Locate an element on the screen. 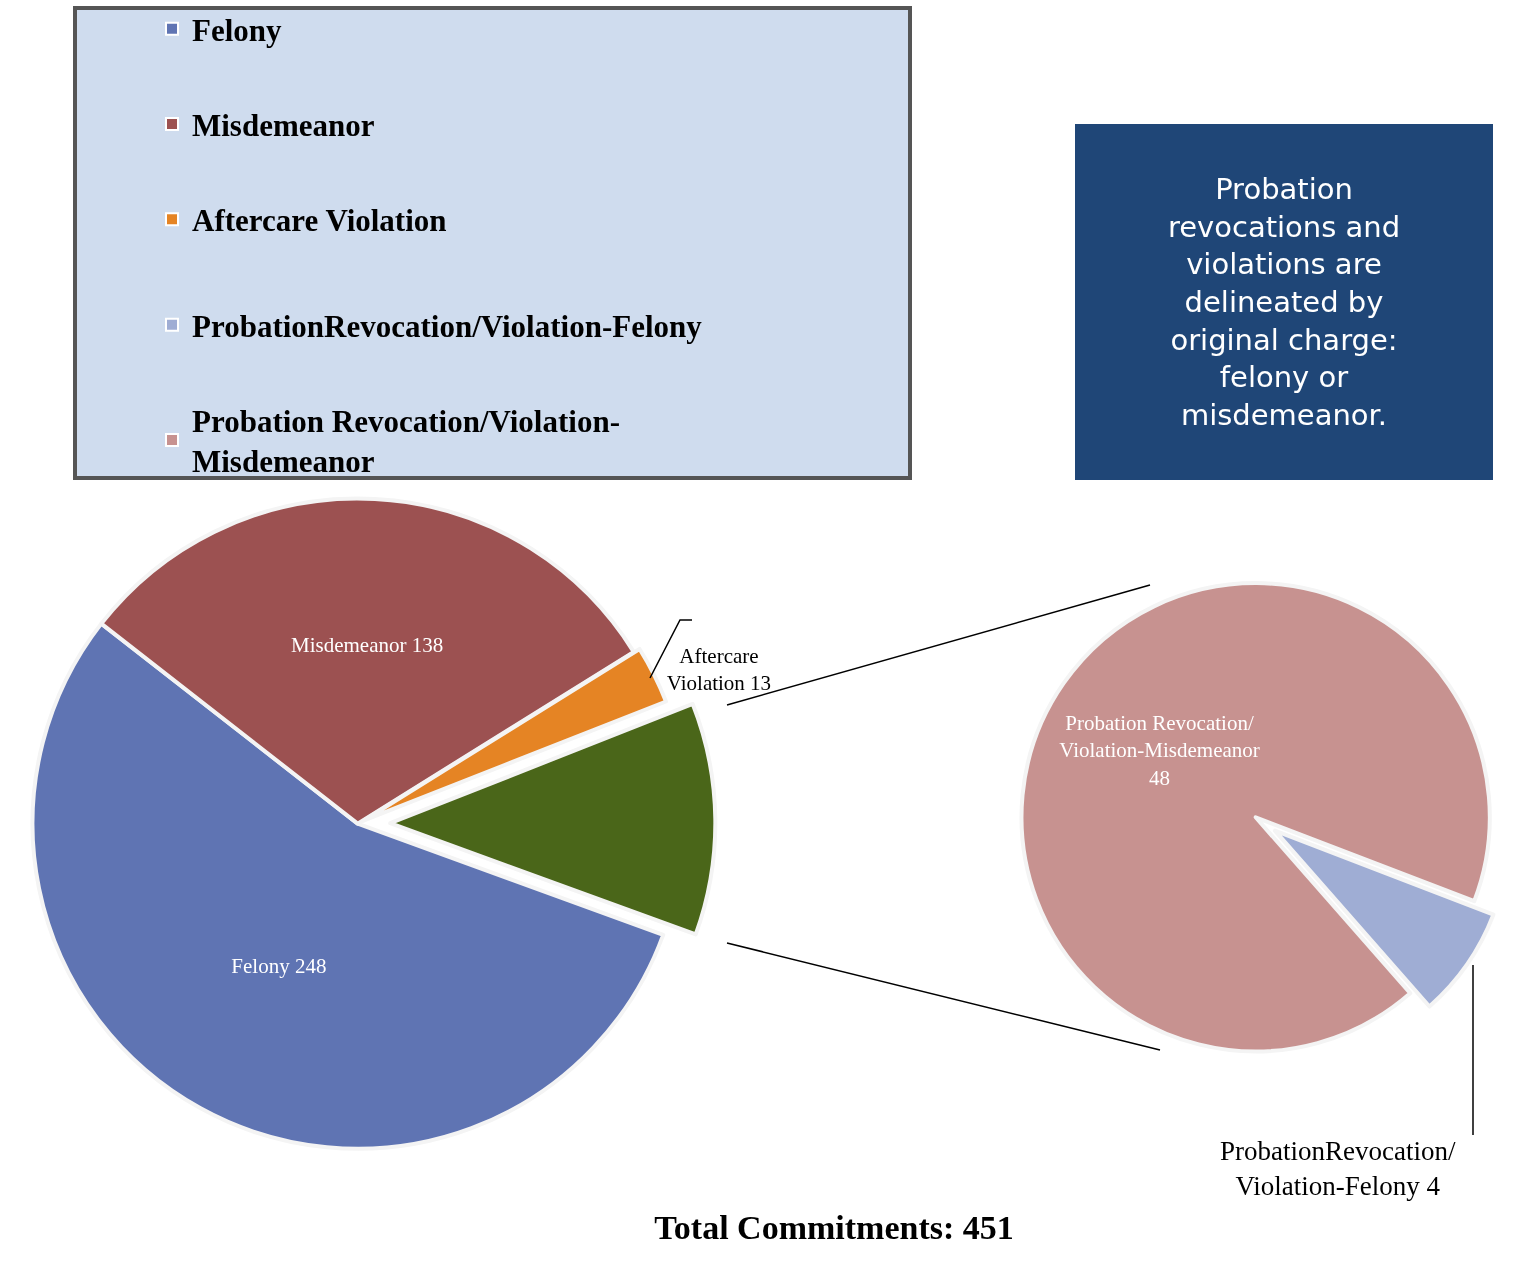 This screenshot has width=1522, height=1272. legend-label: ProbationRevocation/Violation-Felony is located at coordinates (447, 326).